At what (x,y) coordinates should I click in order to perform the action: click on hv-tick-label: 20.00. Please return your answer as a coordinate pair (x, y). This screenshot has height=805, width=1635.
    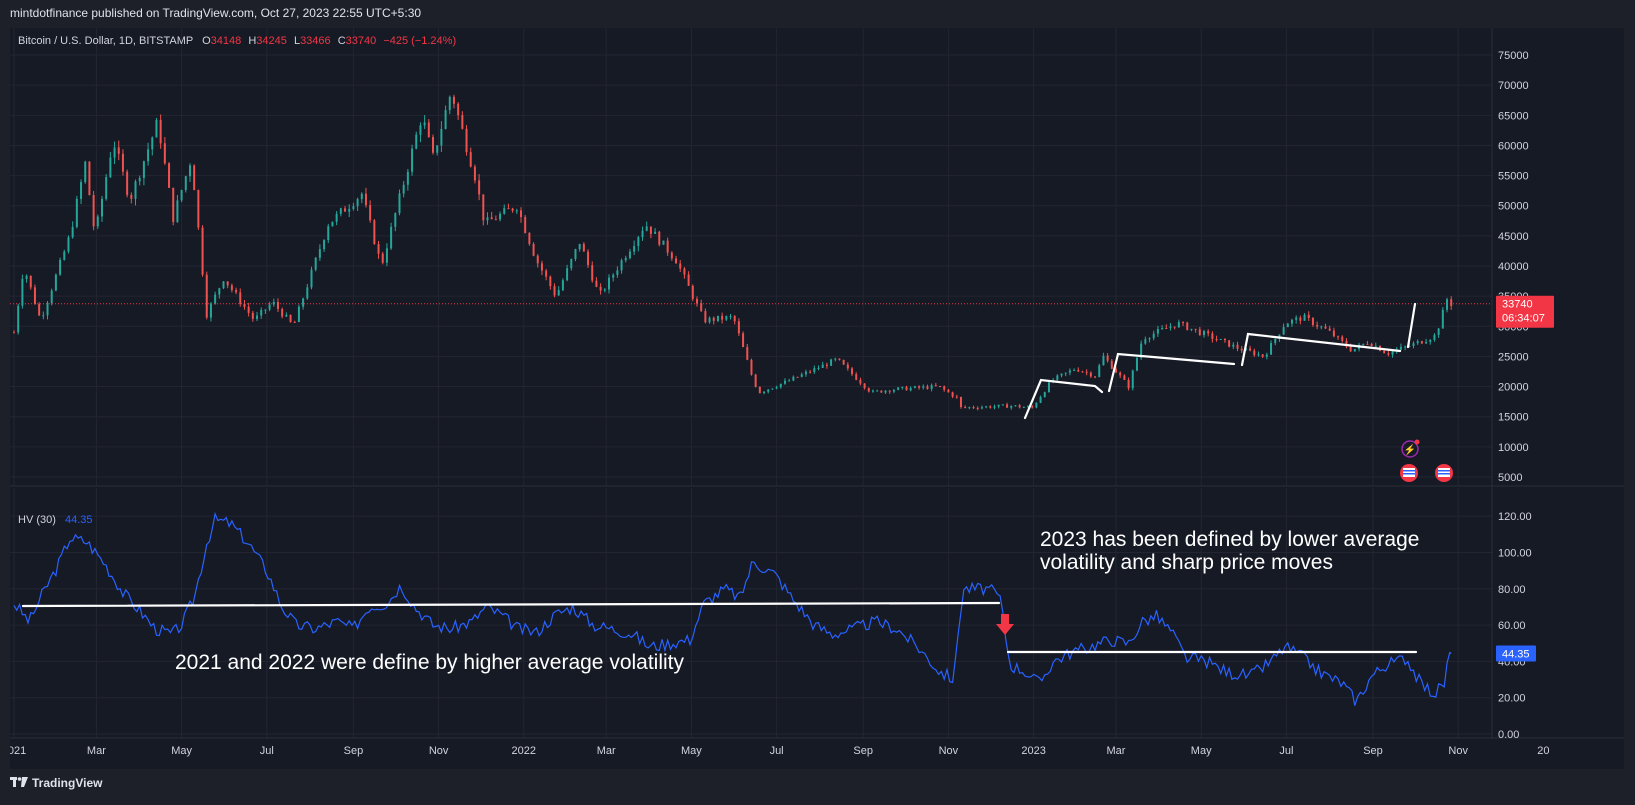
    Looking at the image, I should click on (1512, 699).